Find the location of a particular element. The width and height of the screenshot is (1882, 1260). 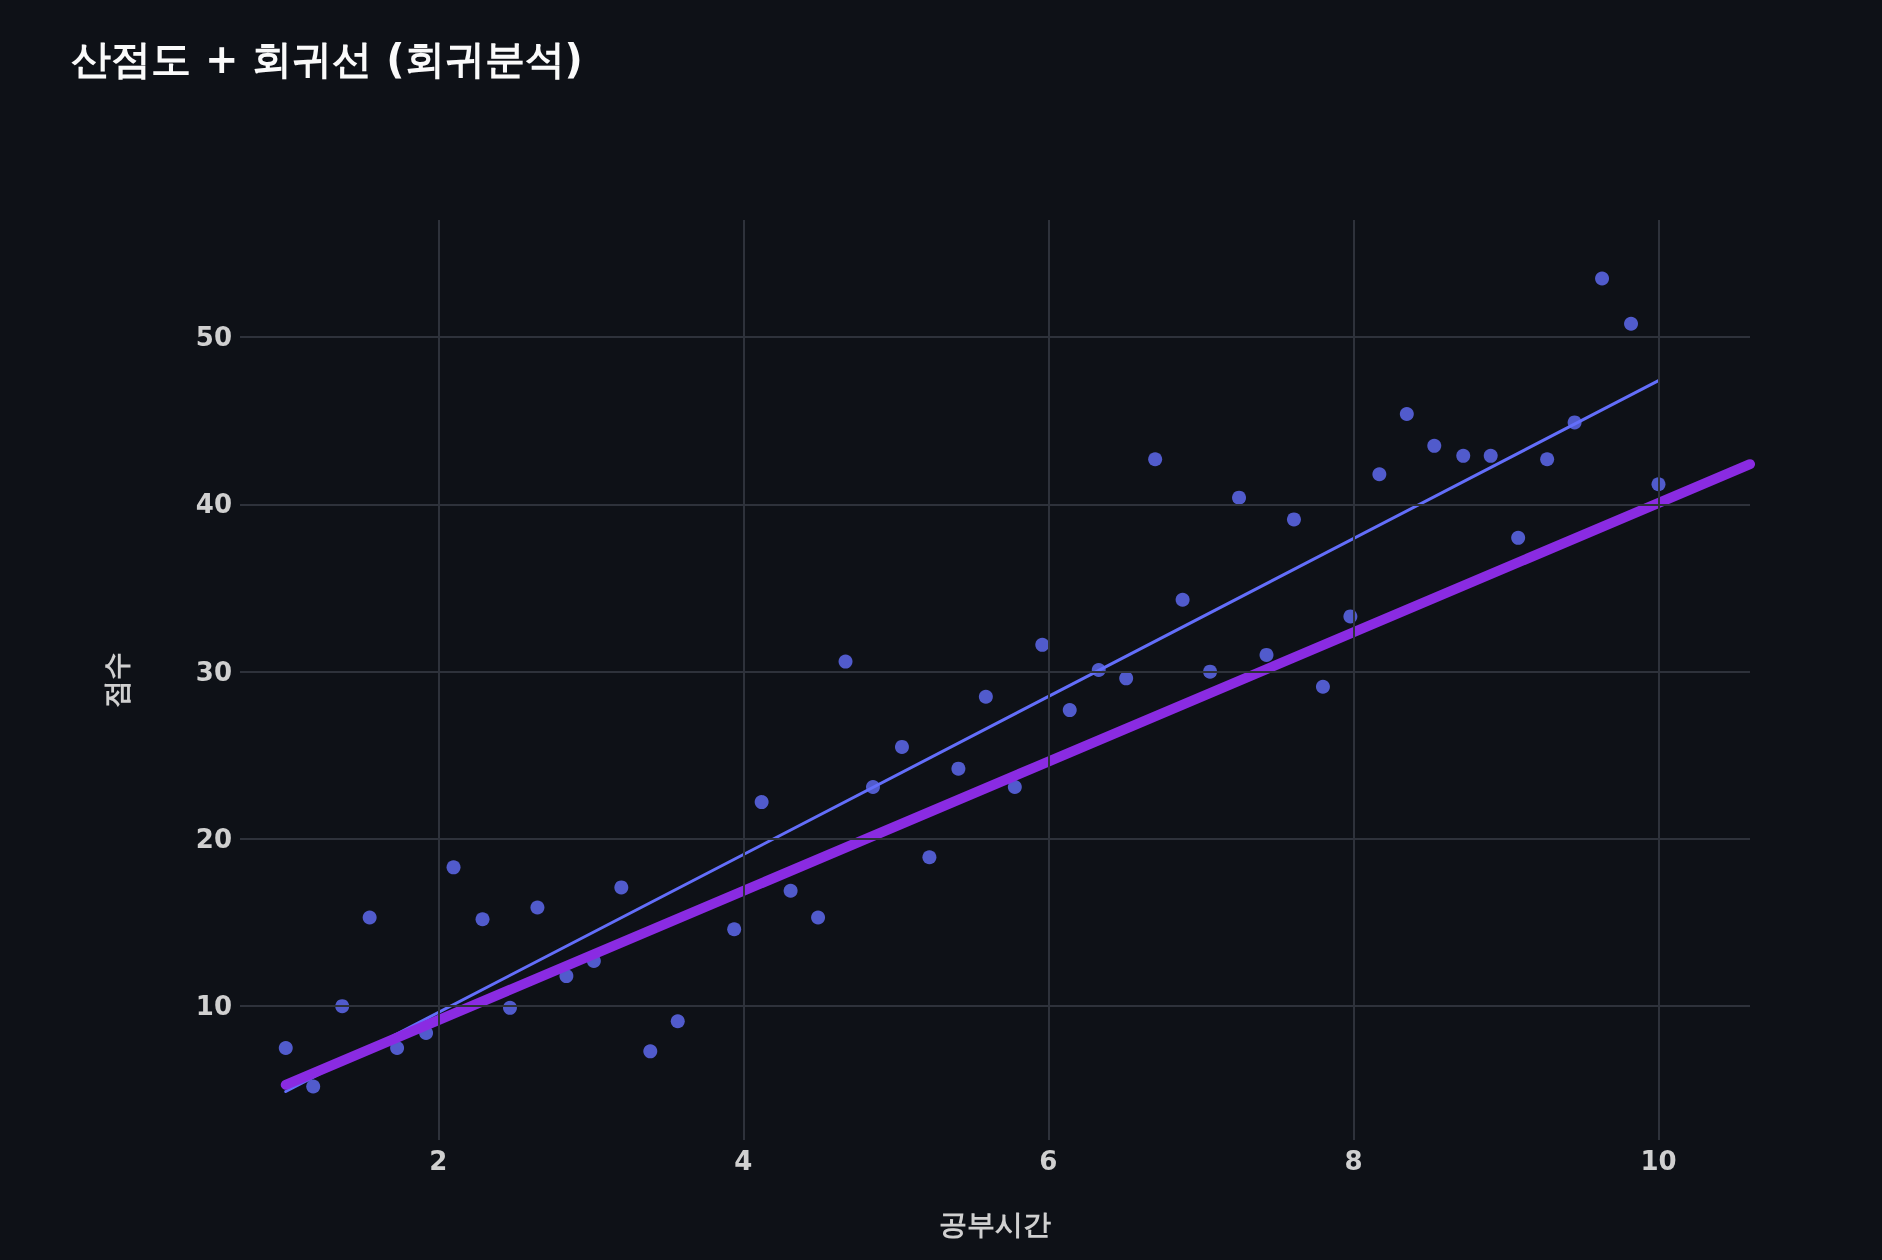

y-tick-label: 10 is located at coordinates (213, 1006).